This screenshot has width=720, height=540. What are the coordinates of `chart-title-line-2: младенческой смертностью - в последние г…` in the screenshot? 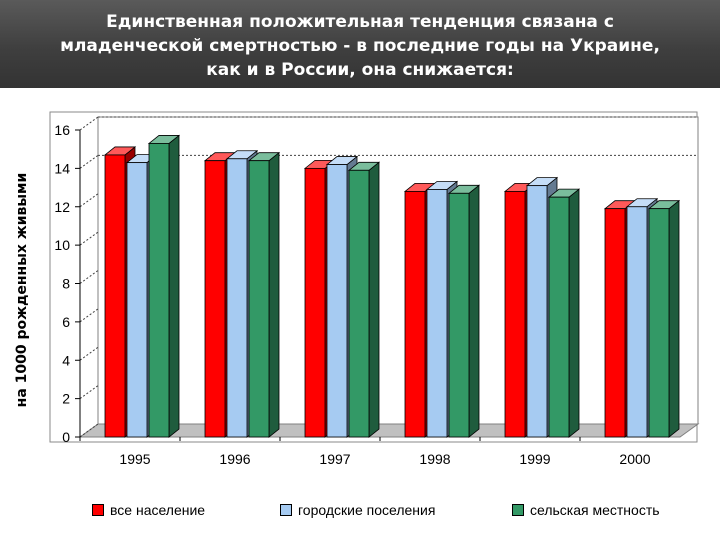 It's located at (360, 46).